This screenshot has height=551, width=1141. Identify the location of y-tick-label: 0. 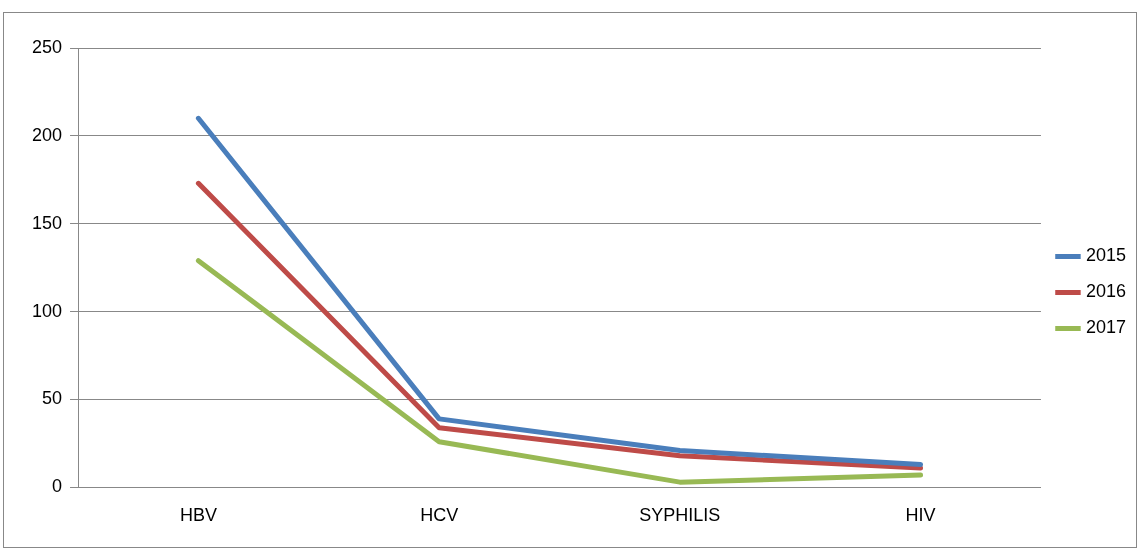
(57, 486).